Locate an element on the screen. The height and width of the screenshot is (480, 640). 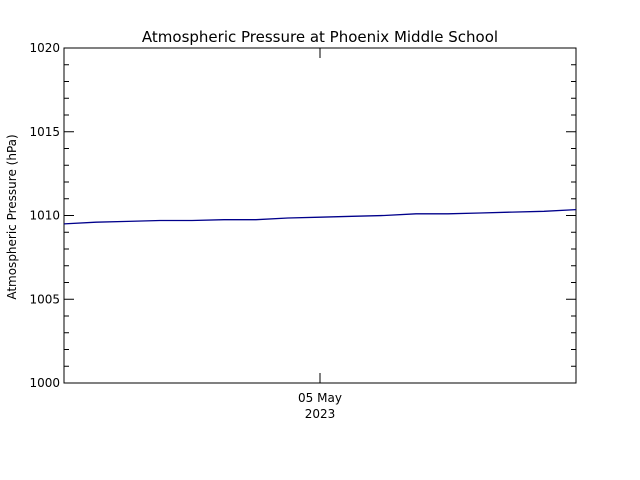
y-tick-label: 1010 is located at coordinates (44, 216).